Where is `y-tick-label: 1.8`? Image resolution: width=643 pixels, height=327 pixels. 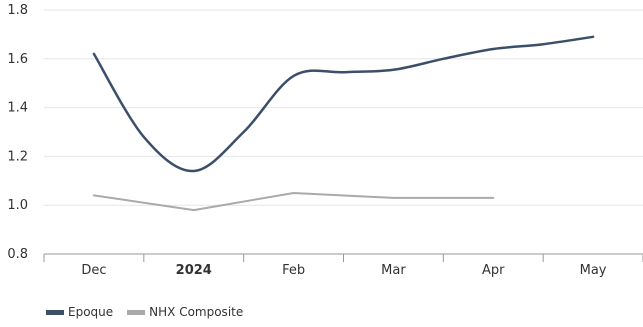
y-tick-label: 1.8 is located at coordinates (17, 10).